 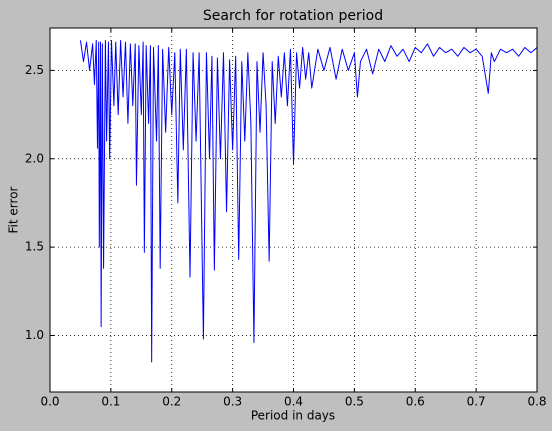 I want to click on y-tick-label: 2.5, so click(x=34, y=70).